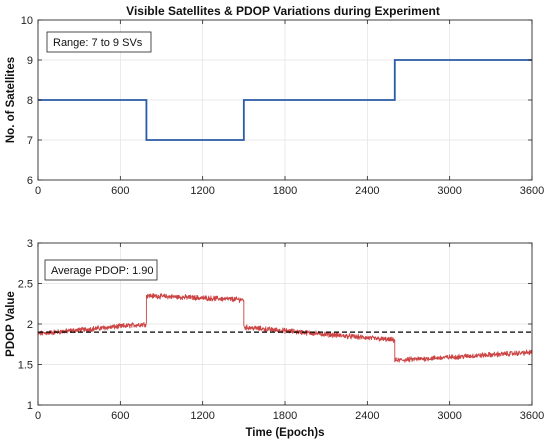  What do you see at coordinates (284, 433) in the screenshot?
I see `pdop-x-label: Time (Epoch)s` at bounding box center [284, 433].